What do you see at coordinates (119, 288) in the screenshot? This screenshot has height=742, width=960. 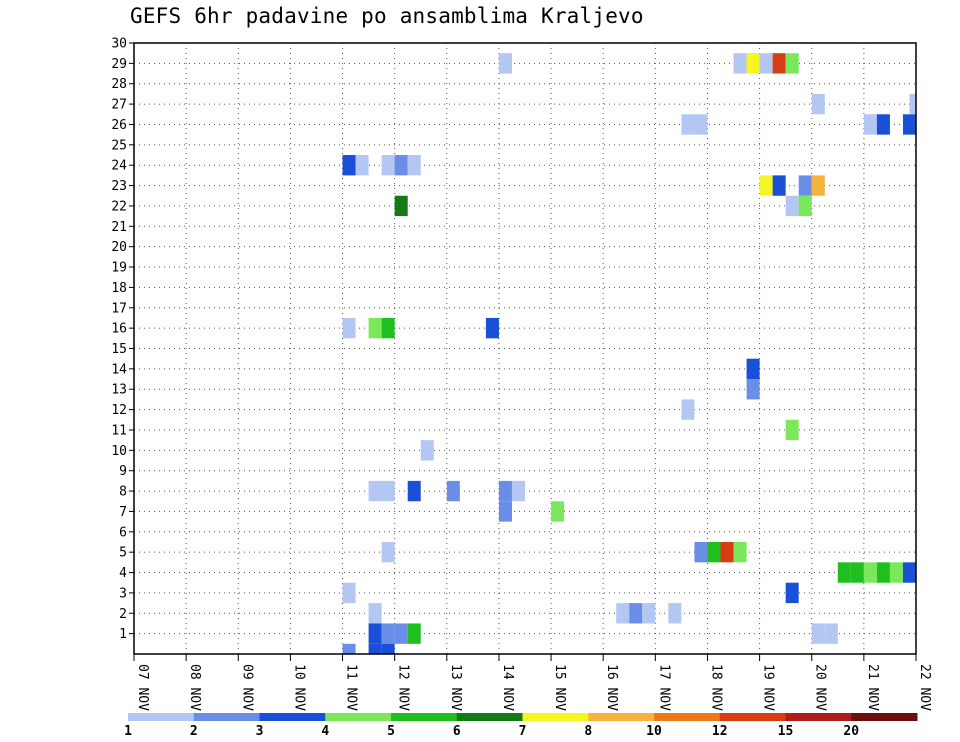 I see `y-tick-label: 18` at bounding box center [119, 288].